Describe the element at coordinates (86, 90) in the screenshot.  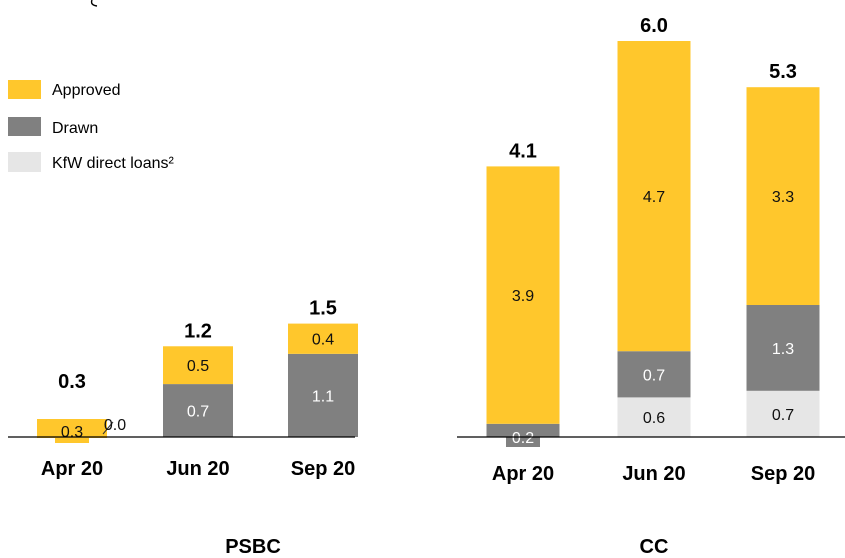
I see `legend-label-approved: Approved` at that location.